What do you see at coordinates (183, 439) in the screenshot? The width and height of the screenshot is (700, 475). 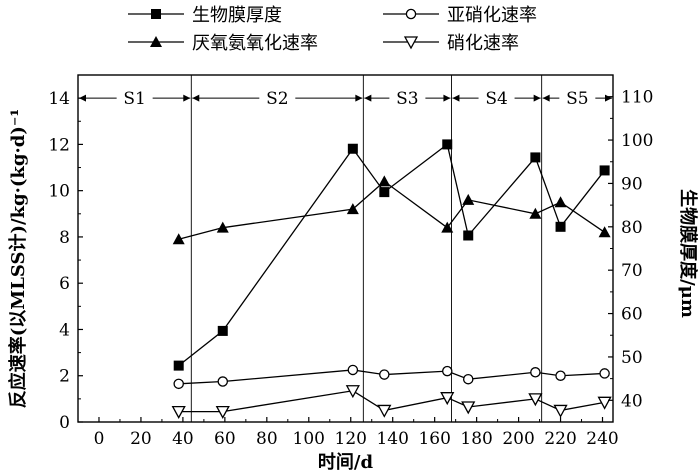 I see `x-tick-label: 40` at bounding box center [183, 439].